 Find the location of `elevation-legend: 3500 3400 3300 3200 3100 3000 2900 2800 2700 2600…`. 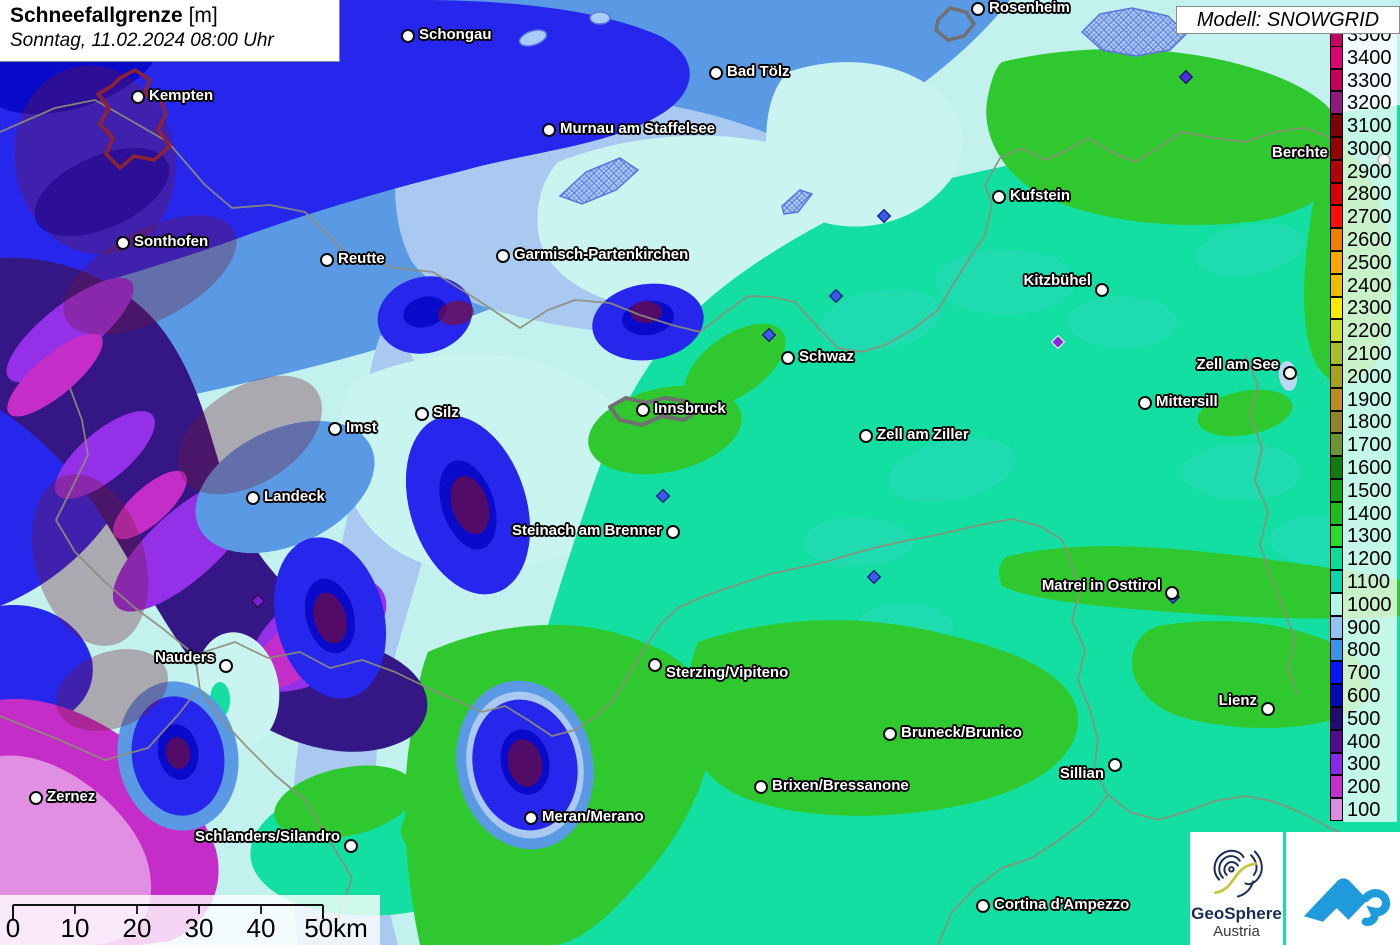

elevation-legend: 3500 3400 3300 3200 3100 3000 2900 2800 2700 2600… is located at coordinates (1363, 423).